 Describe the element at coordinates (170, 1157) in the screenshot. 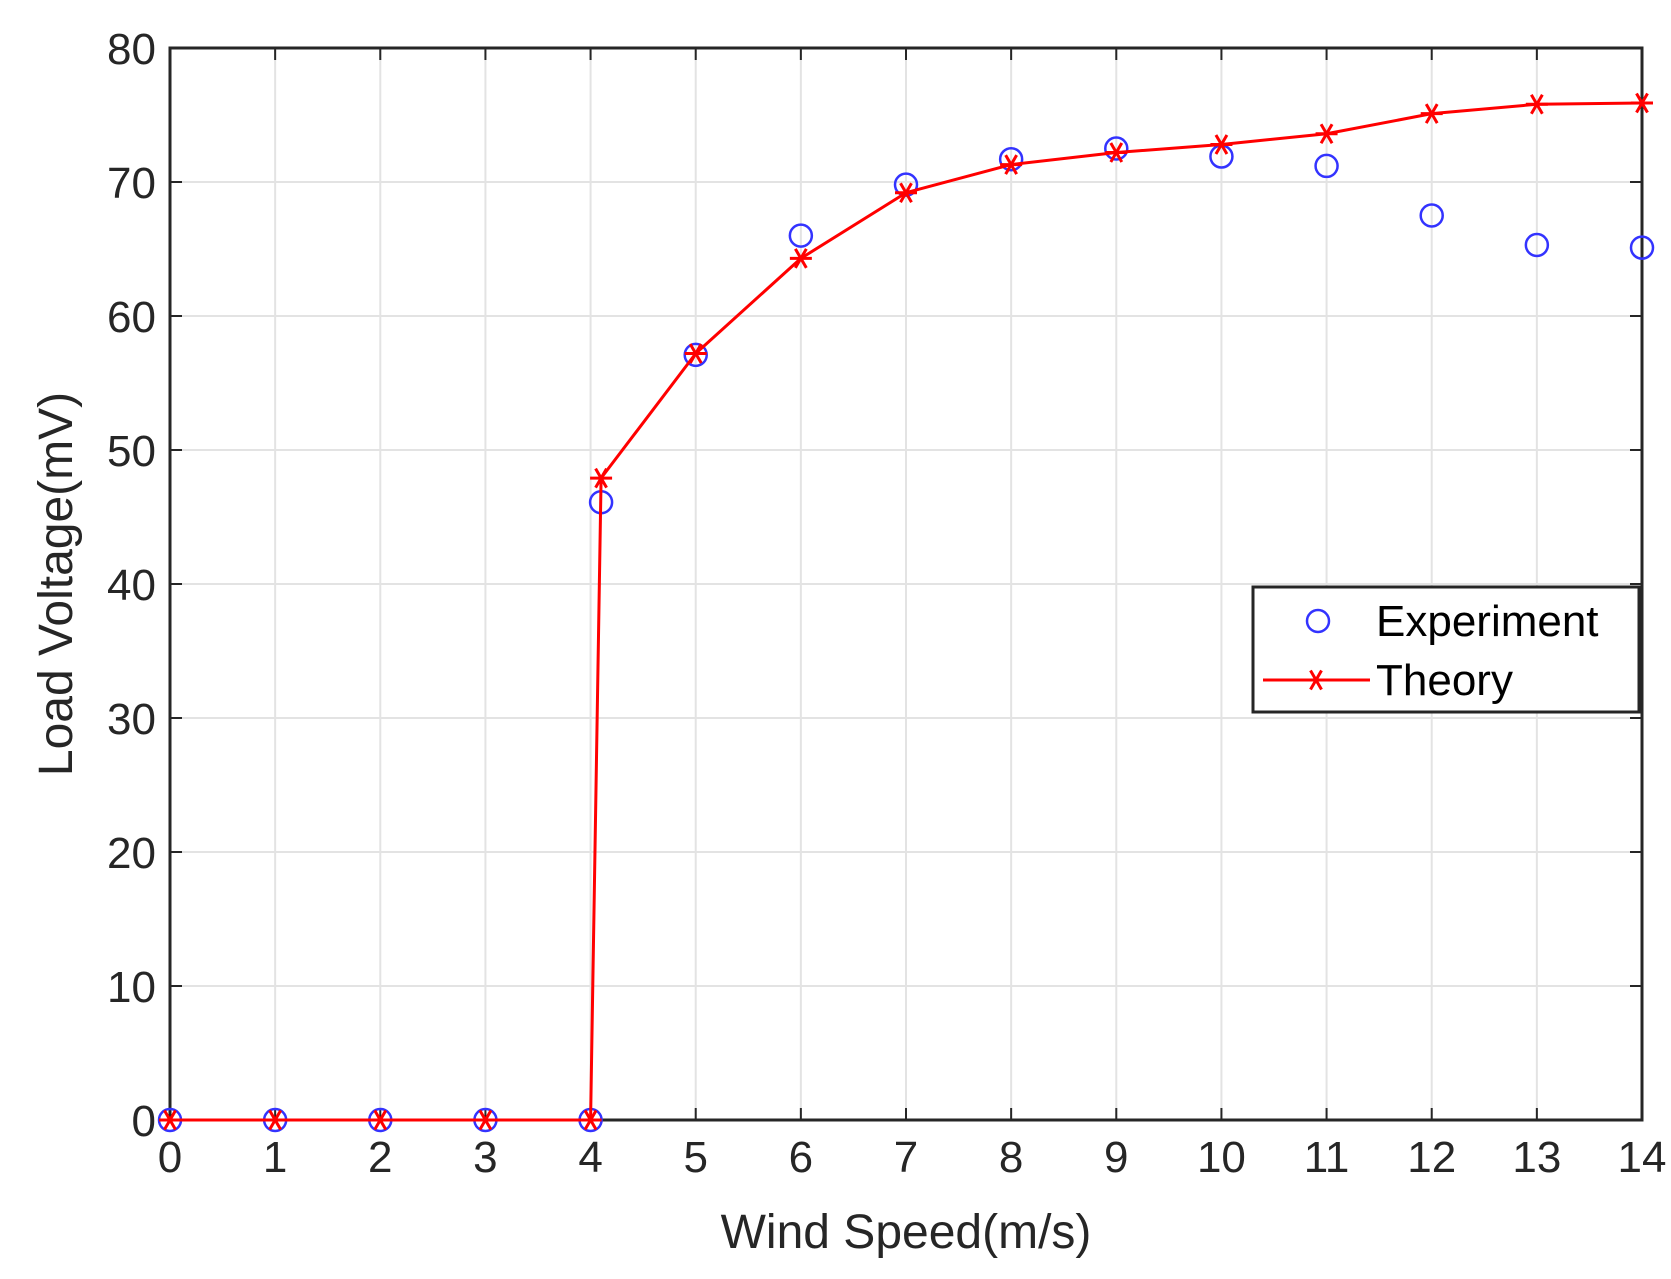

I see `x-tick-label: 0` at that location.